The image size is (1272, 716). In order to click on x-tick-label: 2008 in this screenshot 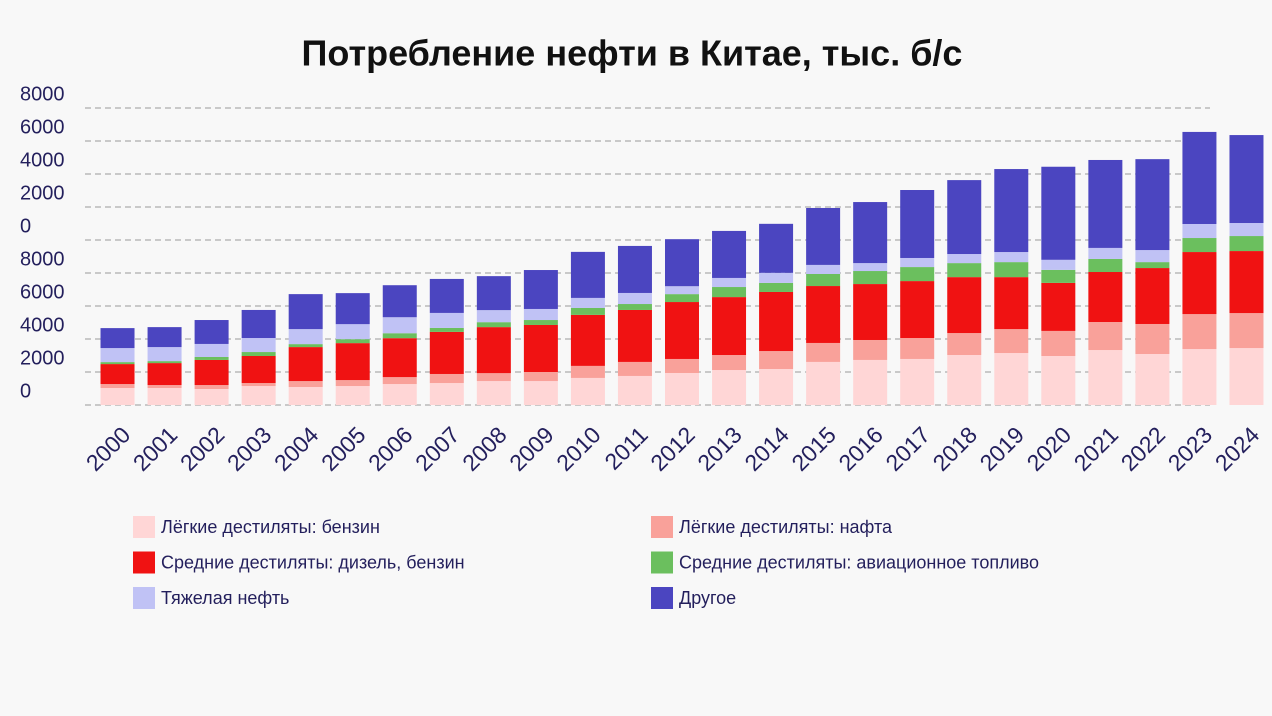, I will do `click(484, 448)`.